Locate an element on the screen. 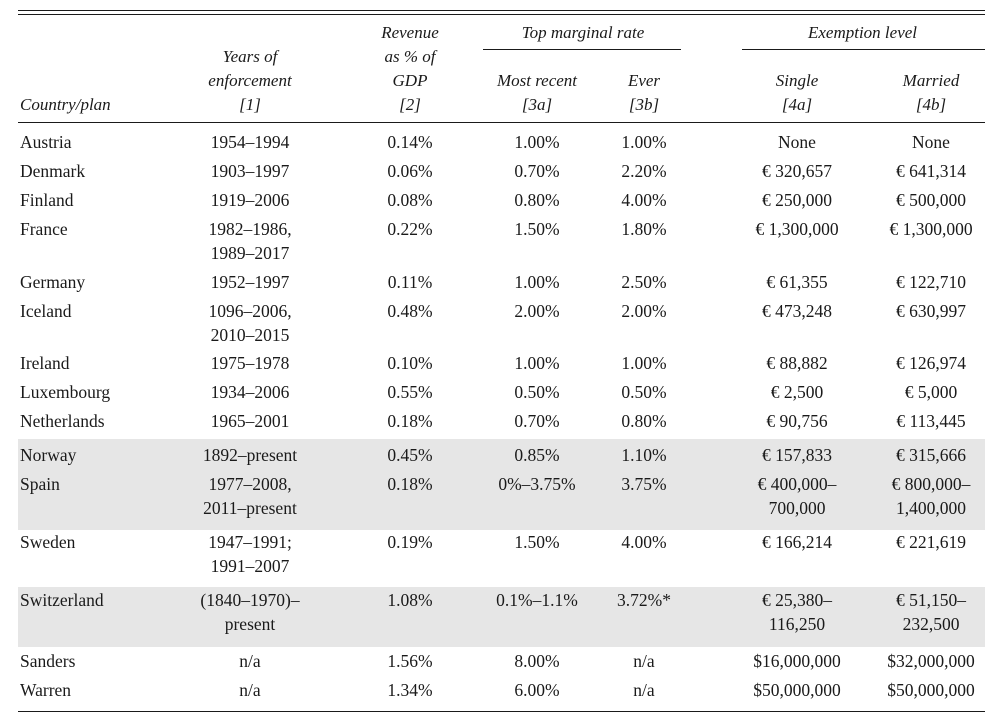 This screenshot has height=722, width=995. cell-line: 0.10% is located at coordinates (410, 363).